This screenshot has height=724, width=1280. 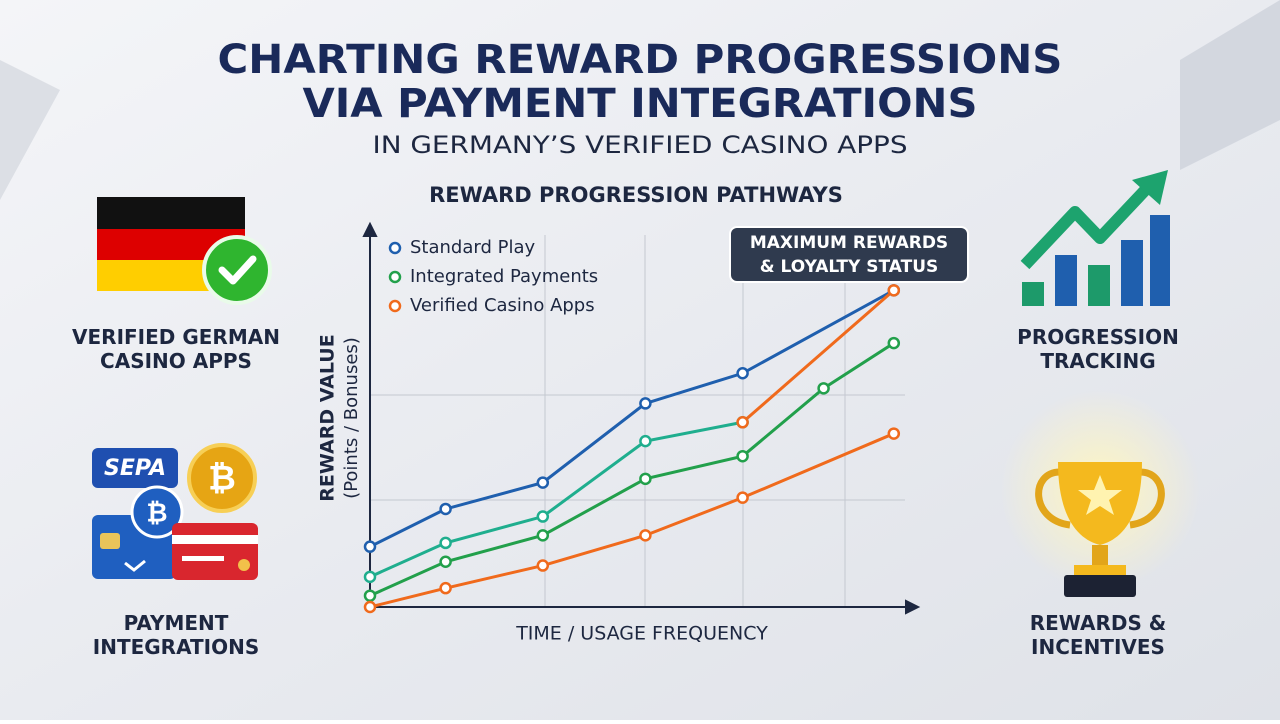 I want to click on panel-label: PAYMENT INTEGRATIONS, so click(x=176, y=635).